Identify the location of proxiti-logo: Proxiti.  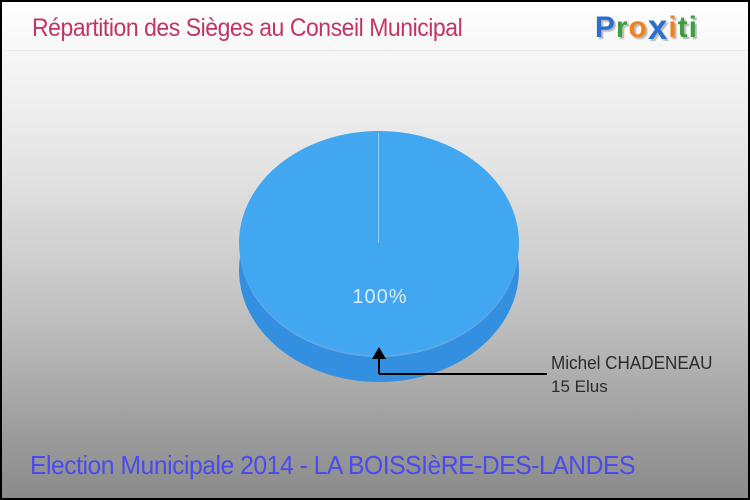
(646, 28).